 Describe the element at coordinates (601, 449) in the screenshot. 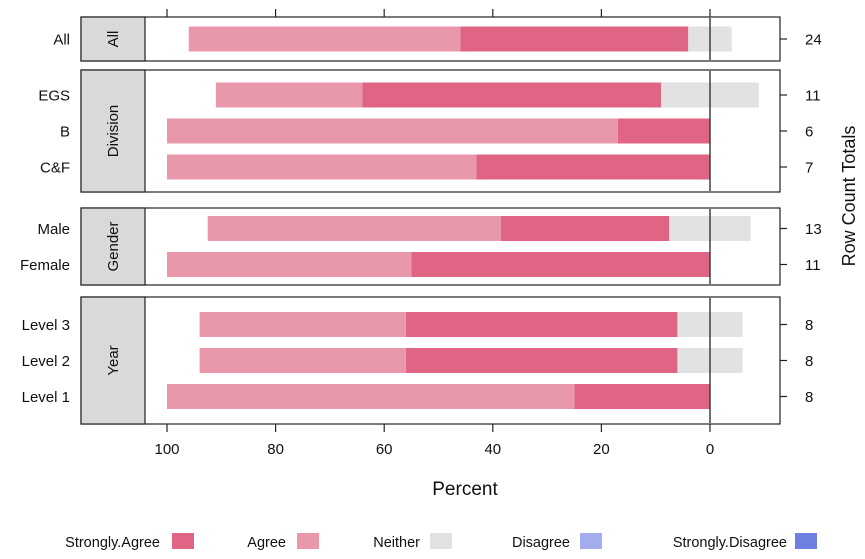

I see `x-tick-label: 20` at that location.